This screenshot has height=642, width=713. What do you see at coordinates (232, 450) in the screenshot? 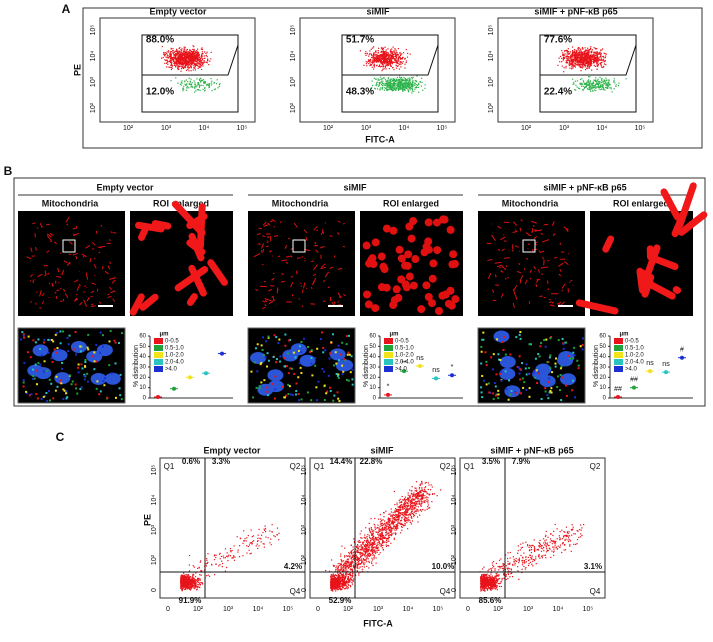
I see `plot-title: Empty vector` at bounding box center [232, 450].